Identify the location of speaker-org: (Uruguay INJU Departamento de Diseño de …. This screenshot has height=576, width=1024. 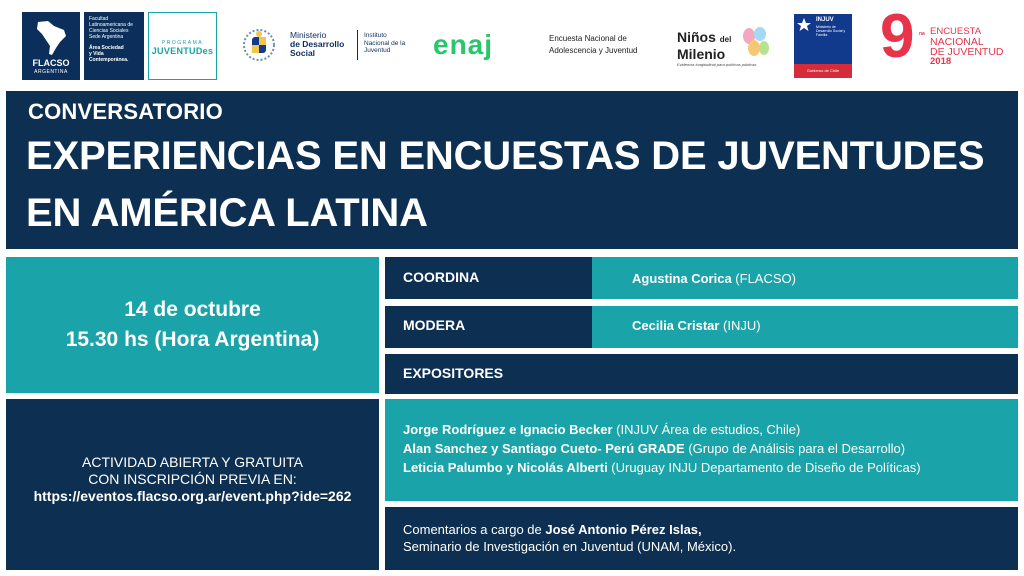
(764, 467).